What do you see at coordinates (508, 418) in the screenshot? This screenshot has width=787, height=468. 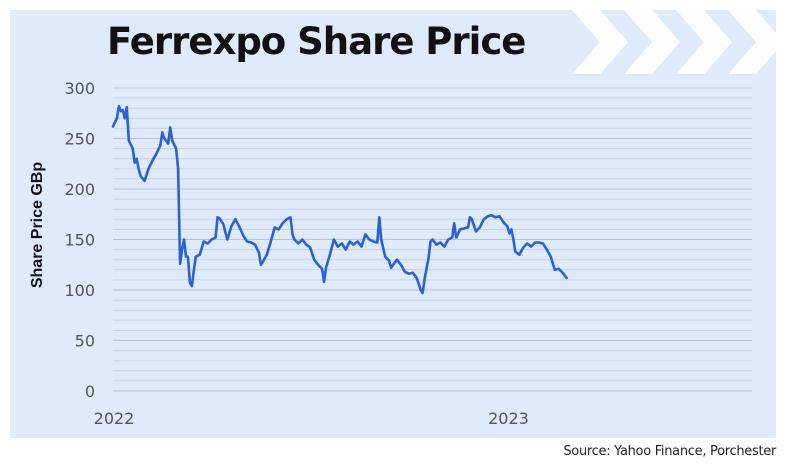 I see `x-tick-label: 2023` at bounding box center [508, 418].